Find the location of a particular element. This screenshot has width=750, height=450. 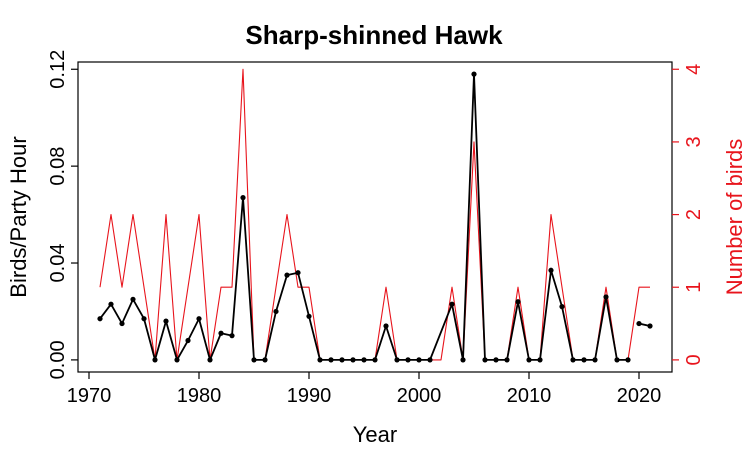

y-axis-label: Birds/Party Hour is located at coordinates (18, 216).